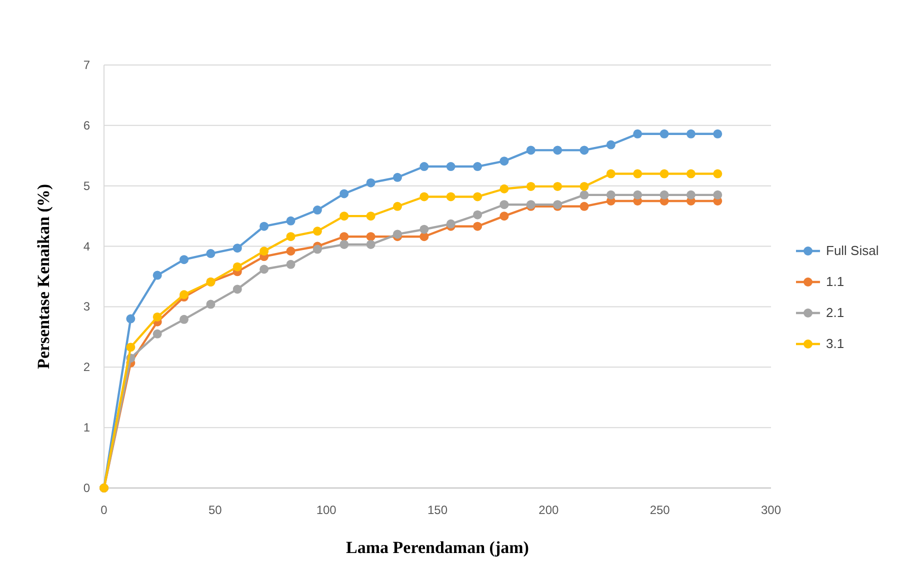  Describe the element at coordinates (835, 281) in the screenshot. I see `legend-label: 1.1` at that location.